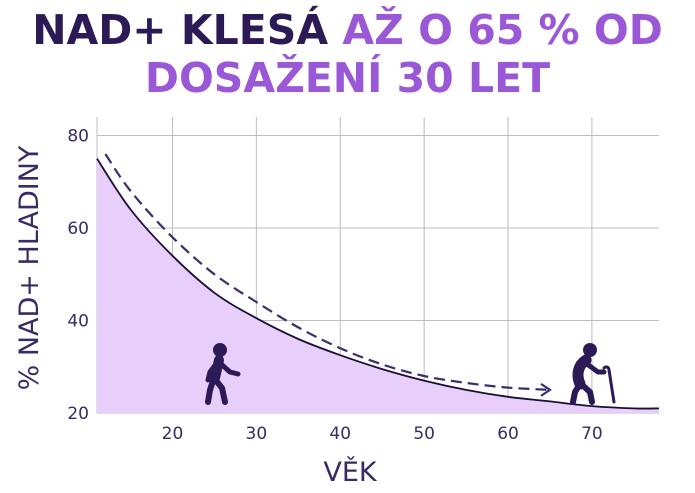  I want to click on elderly-person-with-cane-icon, so click(593, 374).